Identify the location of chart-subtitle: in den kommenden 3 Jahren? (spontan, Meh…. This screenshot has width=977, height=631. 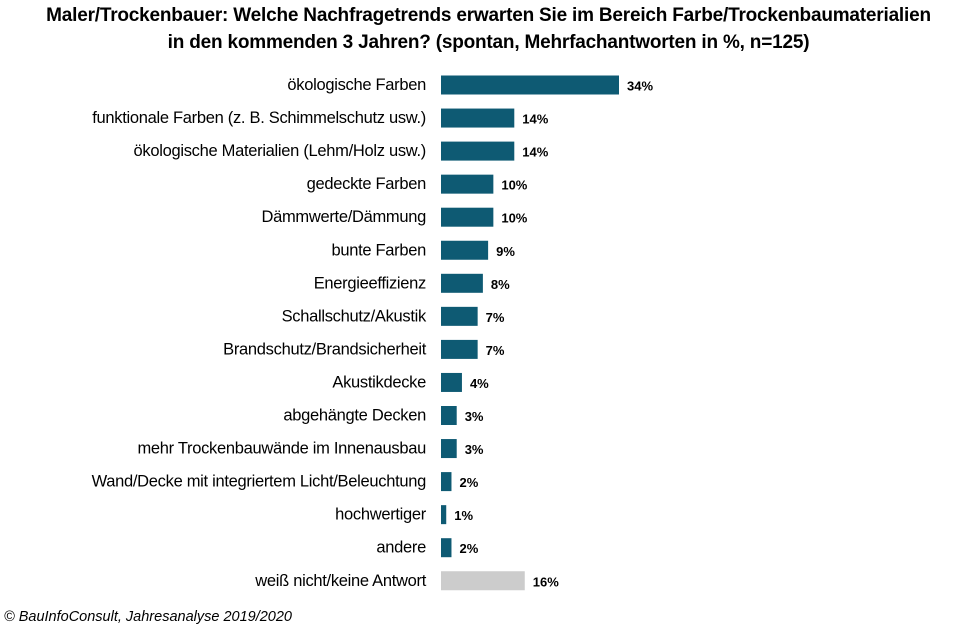
(488, 42).